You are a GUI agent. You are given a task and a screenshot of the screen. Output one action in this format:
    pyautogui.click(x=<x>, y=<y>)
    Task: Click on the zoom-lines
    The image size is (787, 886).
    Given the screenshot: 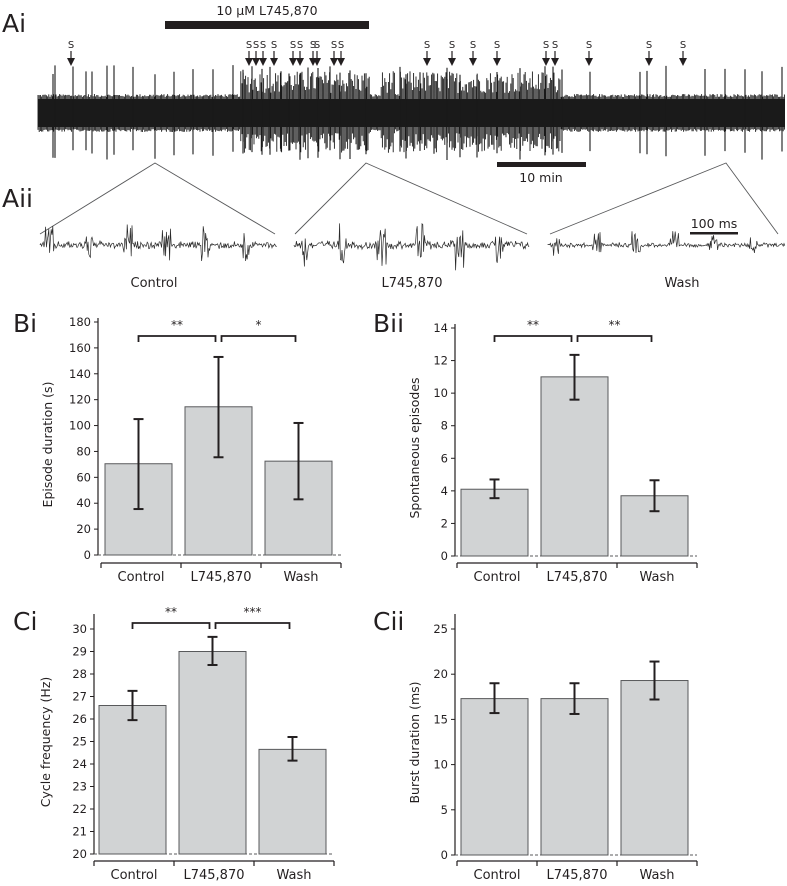 What is the action you would take?
    pyautogui.click(x=409, y=198)
    